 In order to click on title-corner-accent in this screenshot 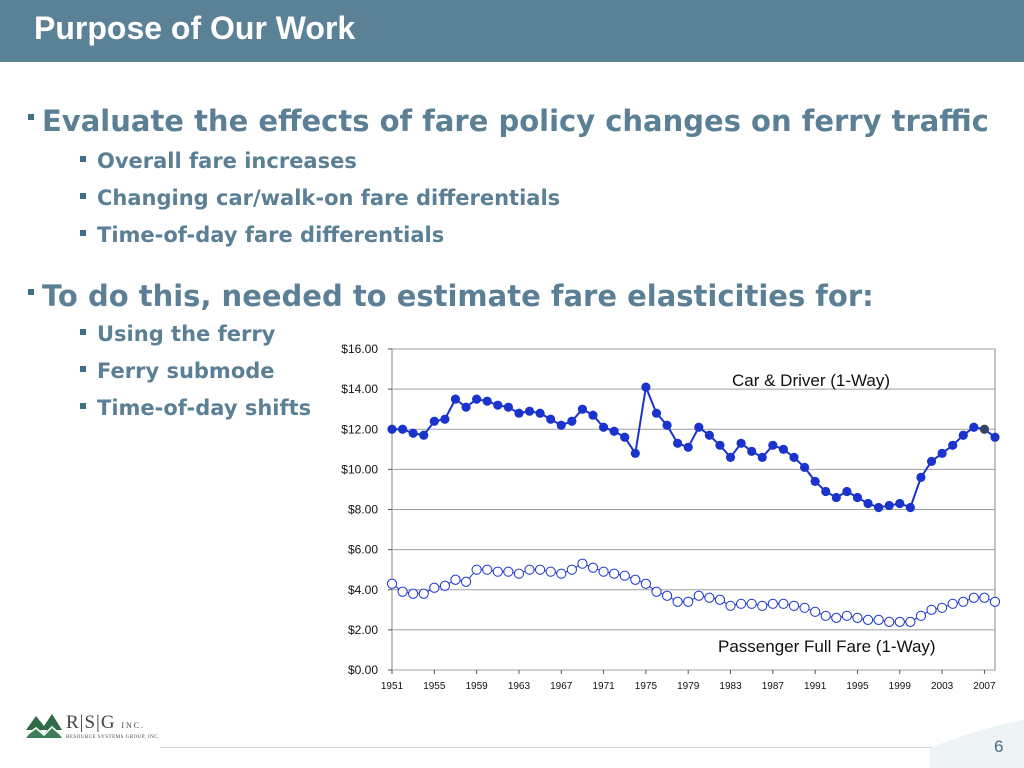, I will do `click(15, 31)`.